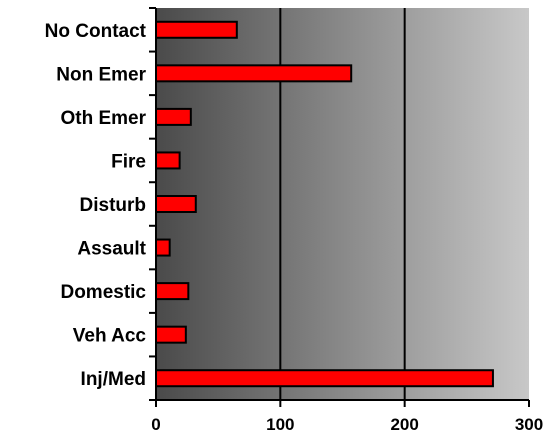 The width and height of the screenshot is (549, 441). I want to click on category-label: Oth Emer, so click(103, 118).